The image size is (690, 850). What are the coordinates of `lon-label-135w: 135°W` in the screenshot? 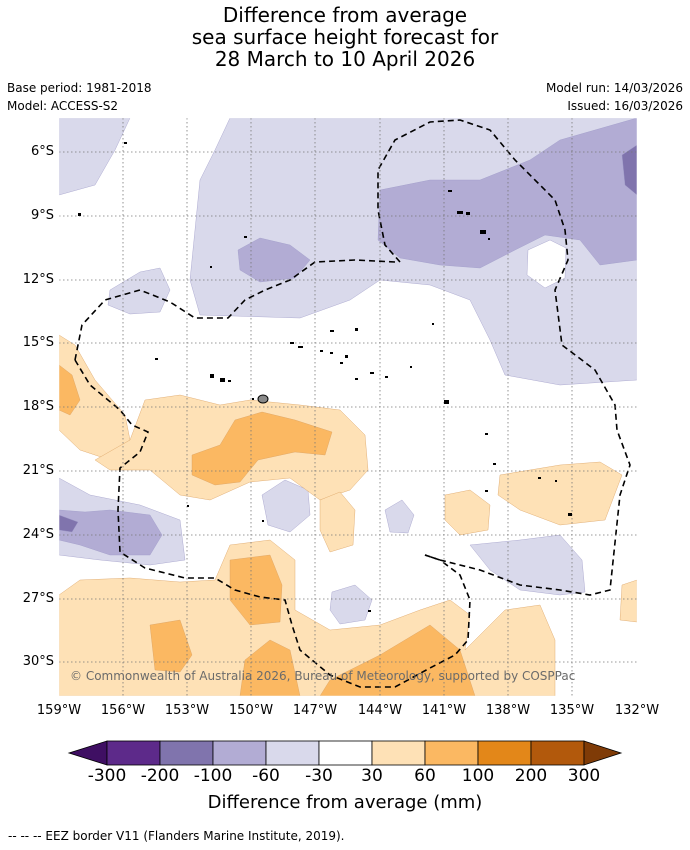 It's located at (572, 710).